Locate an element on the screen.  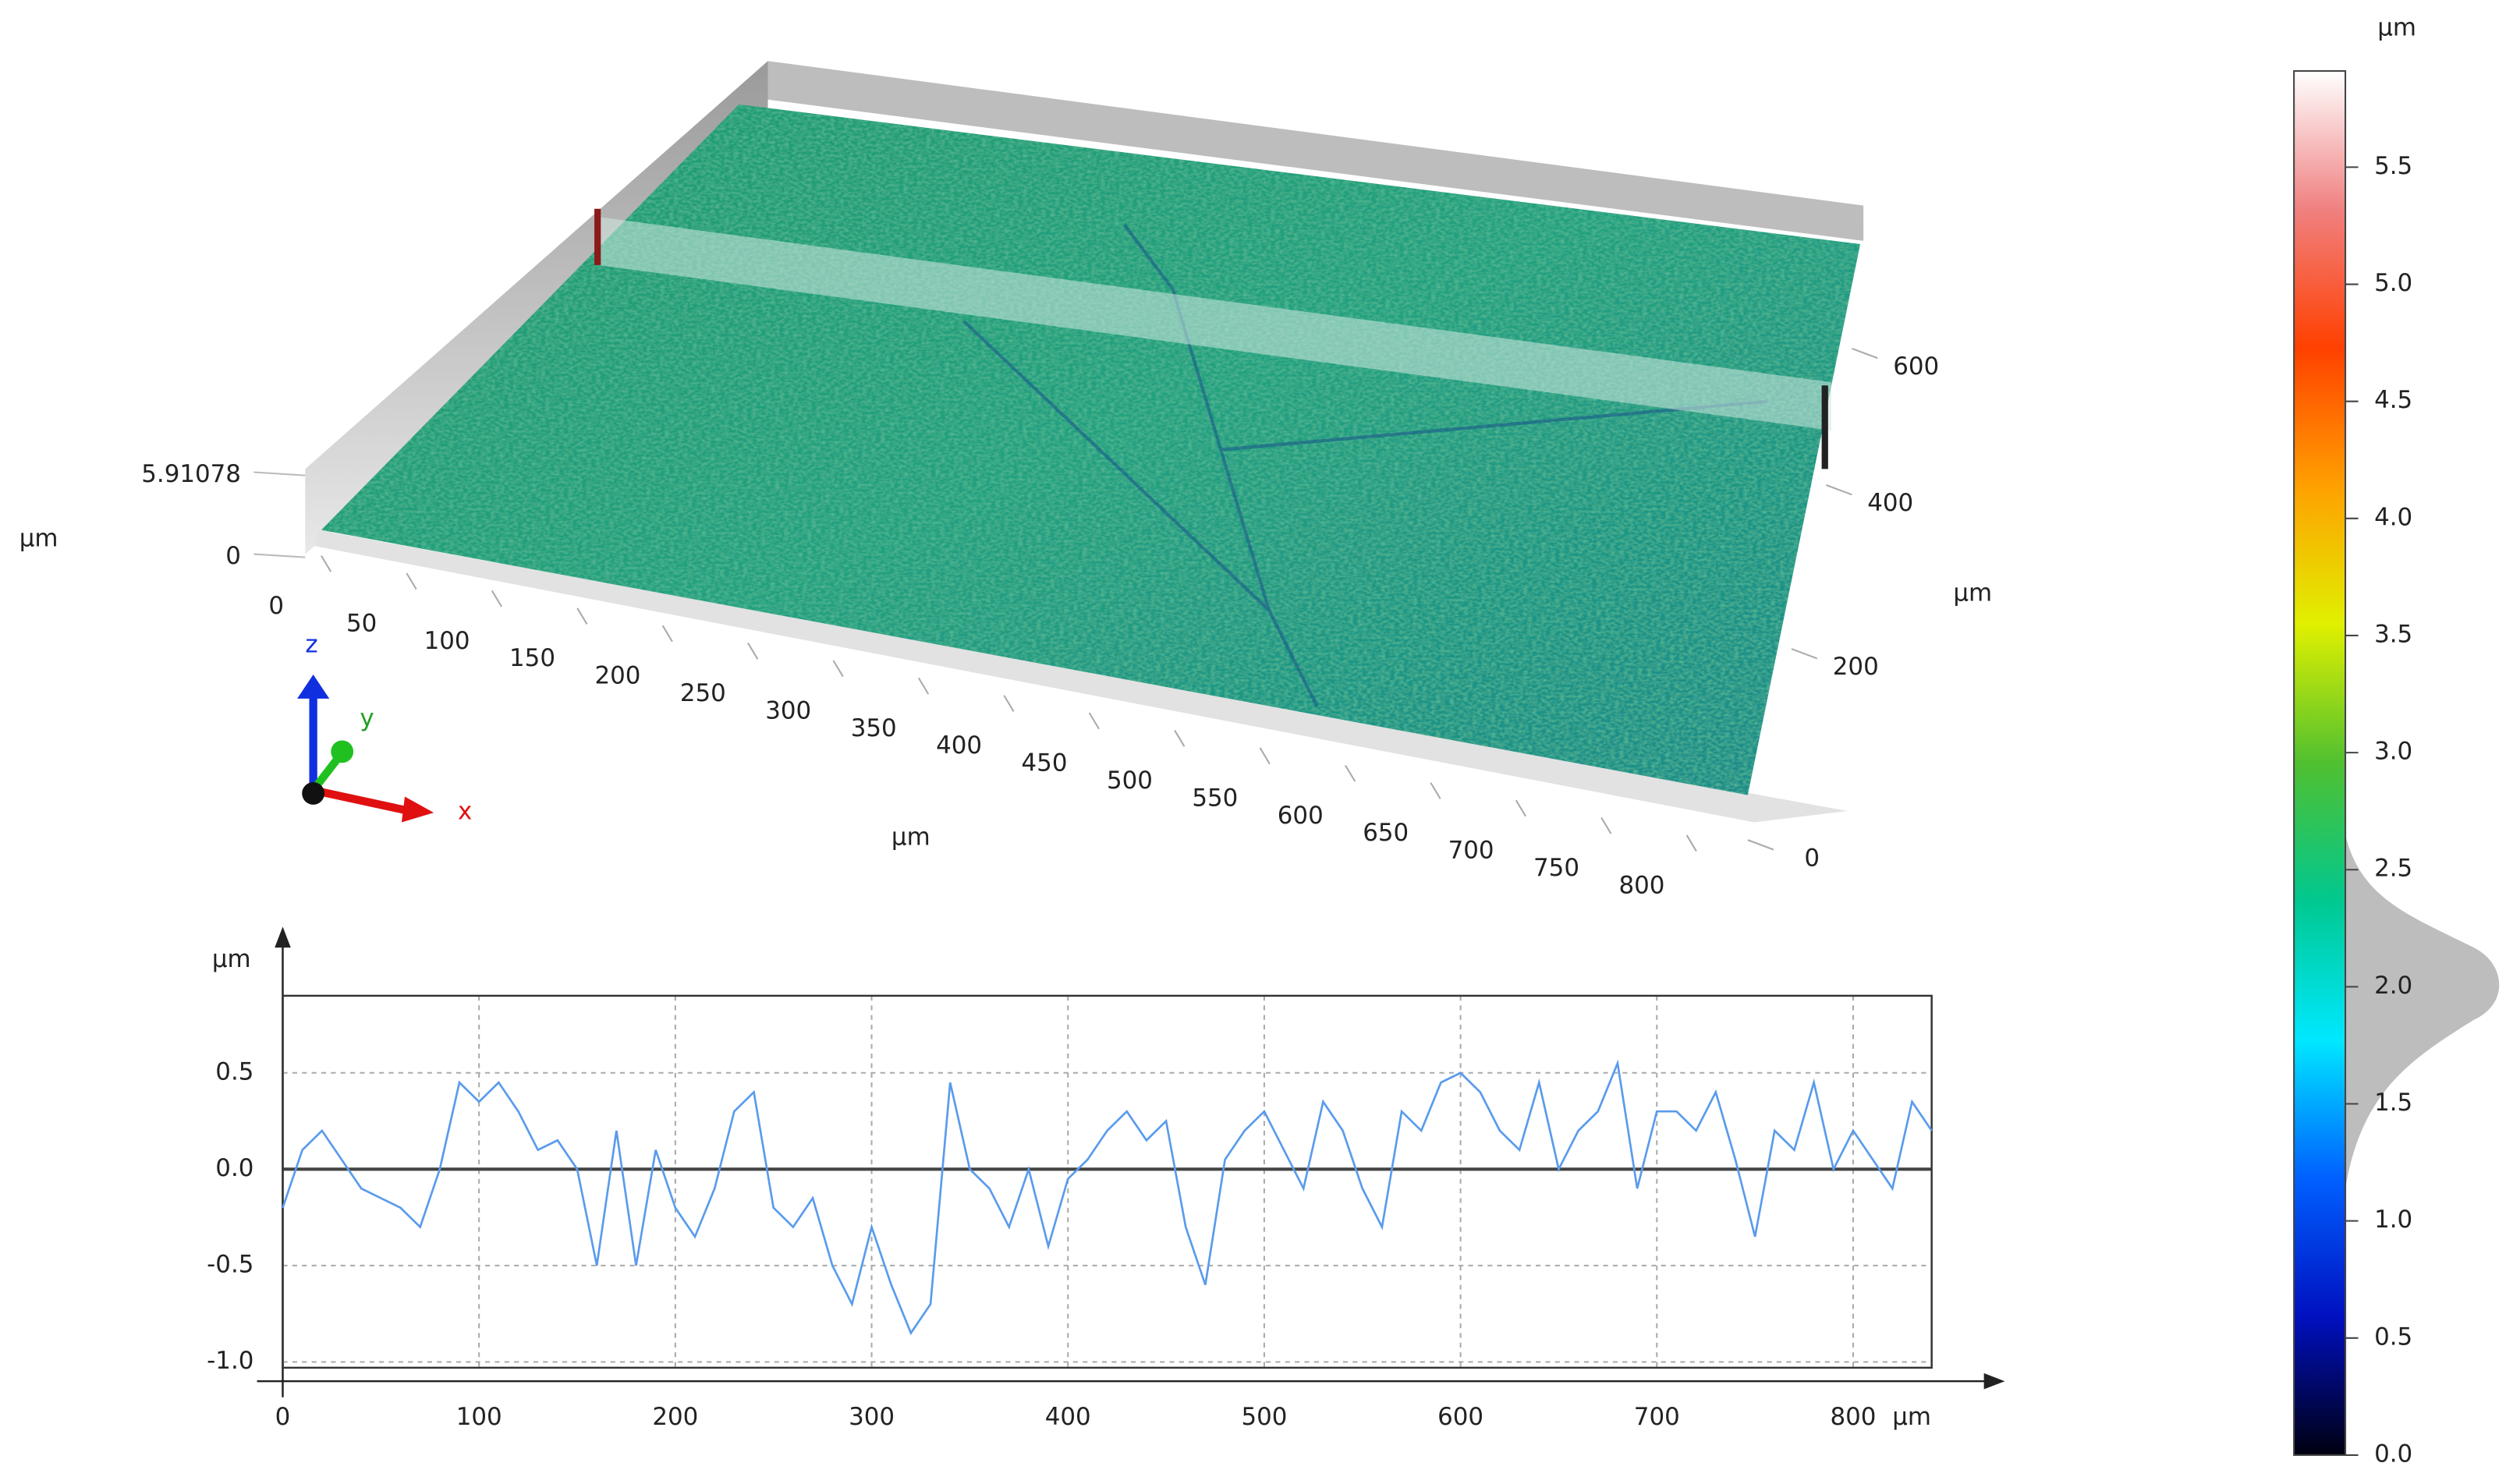
x-tick-label: 250 is located at coordinates (703, 693).